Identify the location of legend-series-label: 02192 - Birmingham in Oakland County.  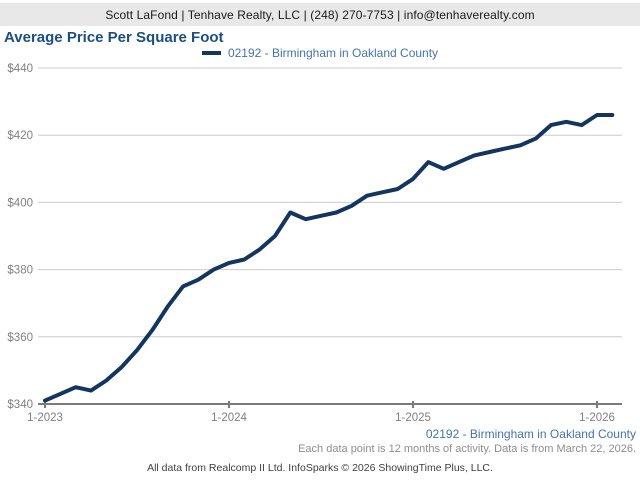
(333, 53).